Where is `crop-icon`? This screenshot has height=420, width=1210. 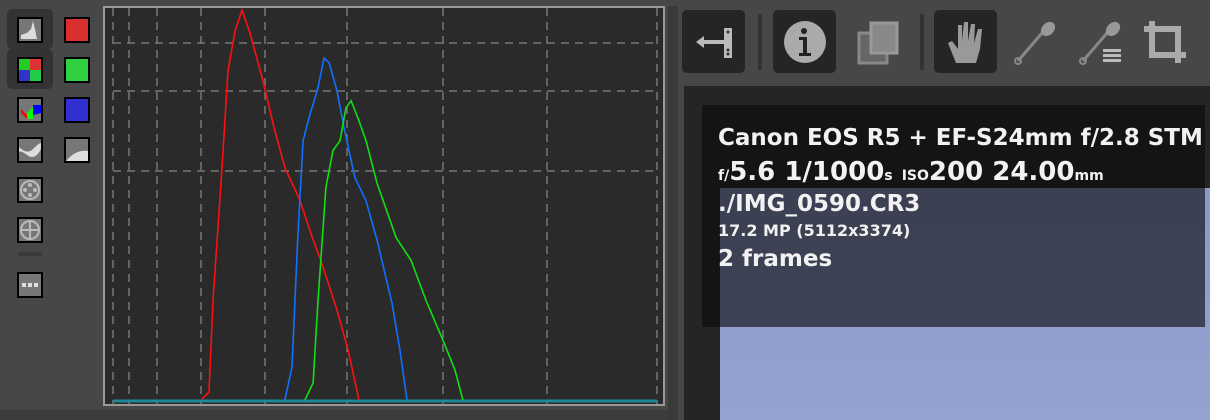
crop-icon is located at coordinates (1164, 41).